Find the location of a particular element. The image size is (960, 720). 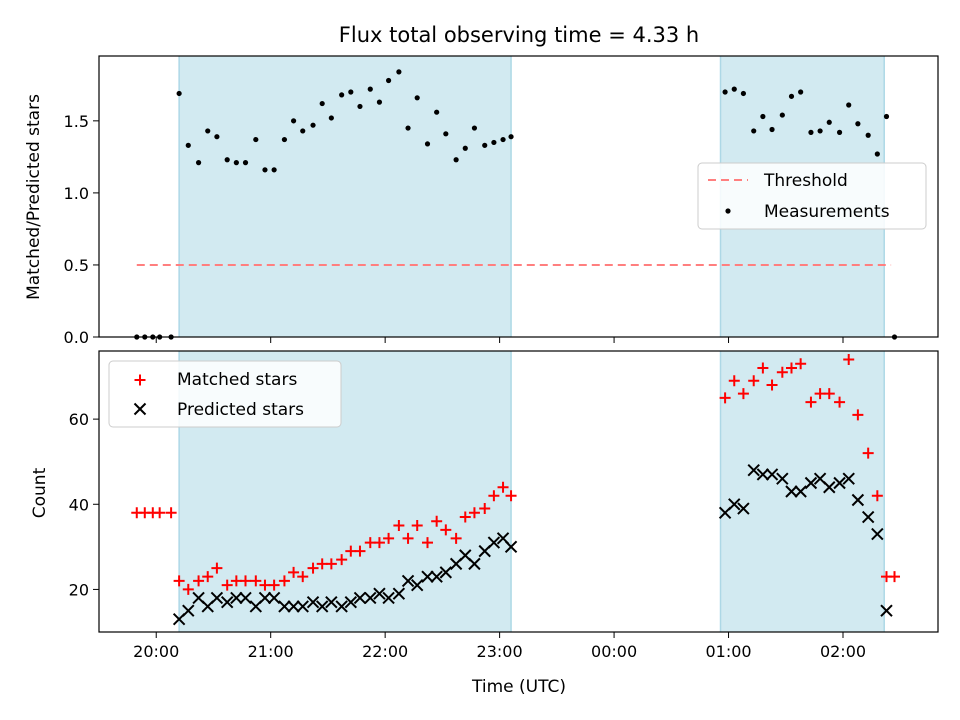

x-tick-label: 23:00 is located at coordinates (500, 651).